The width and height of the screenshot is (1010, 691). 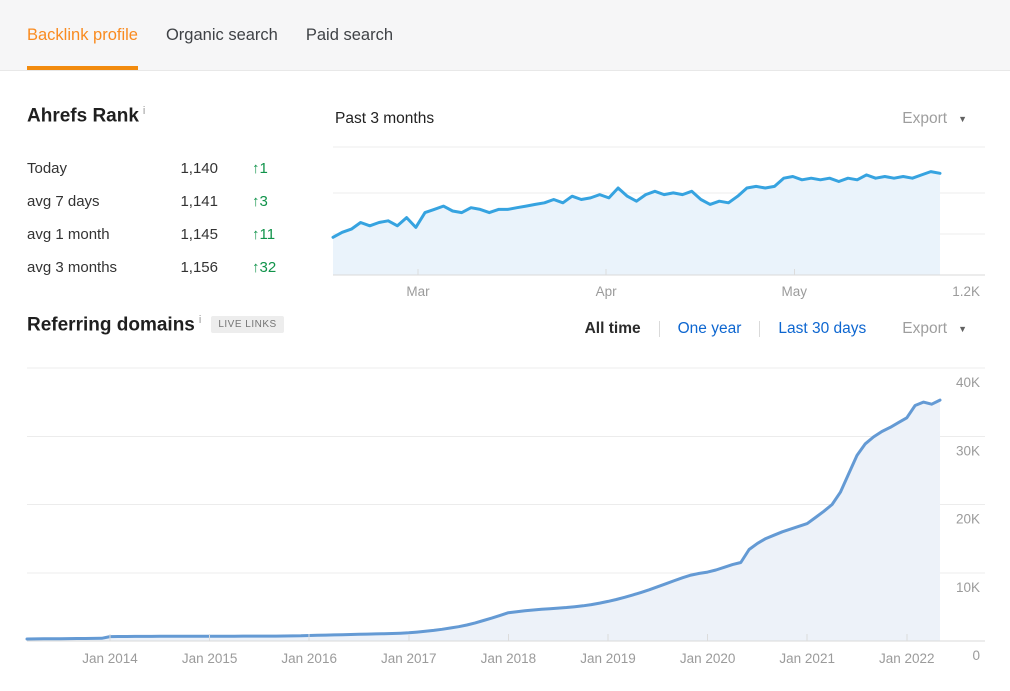 I want to click on rank-row-label: avg 7 days, so click(x=63, y=201).